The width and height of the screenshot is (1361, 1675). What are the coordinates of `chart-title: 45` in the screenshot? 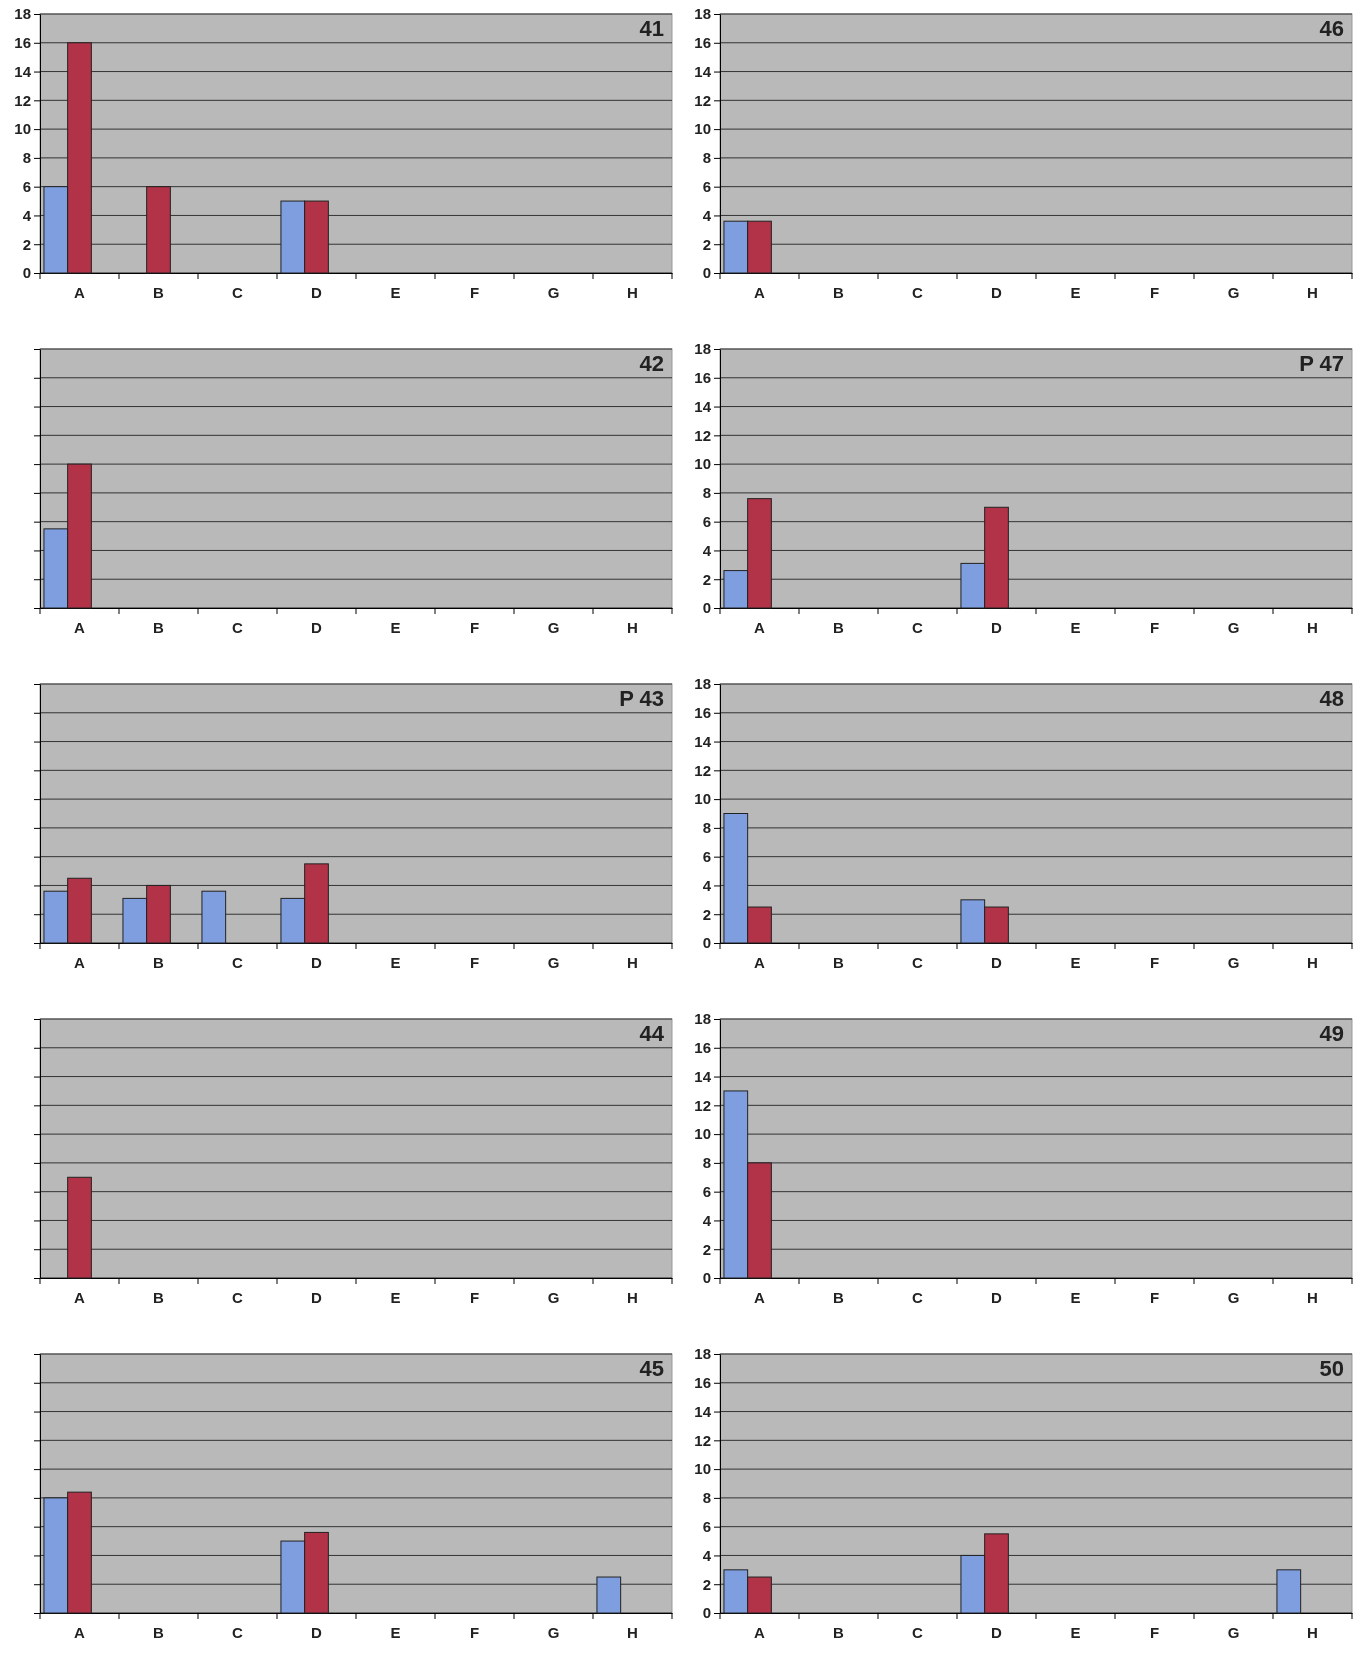 It's located at (651, 1368).